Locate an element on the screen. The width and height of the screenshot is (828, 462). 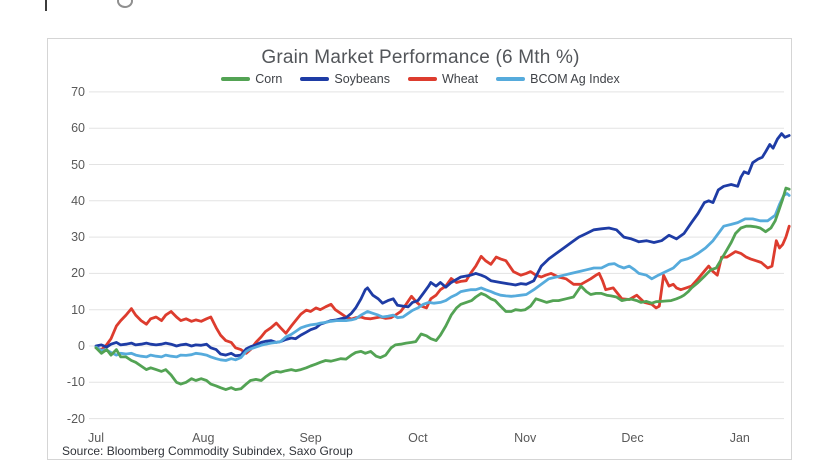
y-tick-label-70: 70 is located at coordinates (78, 91).